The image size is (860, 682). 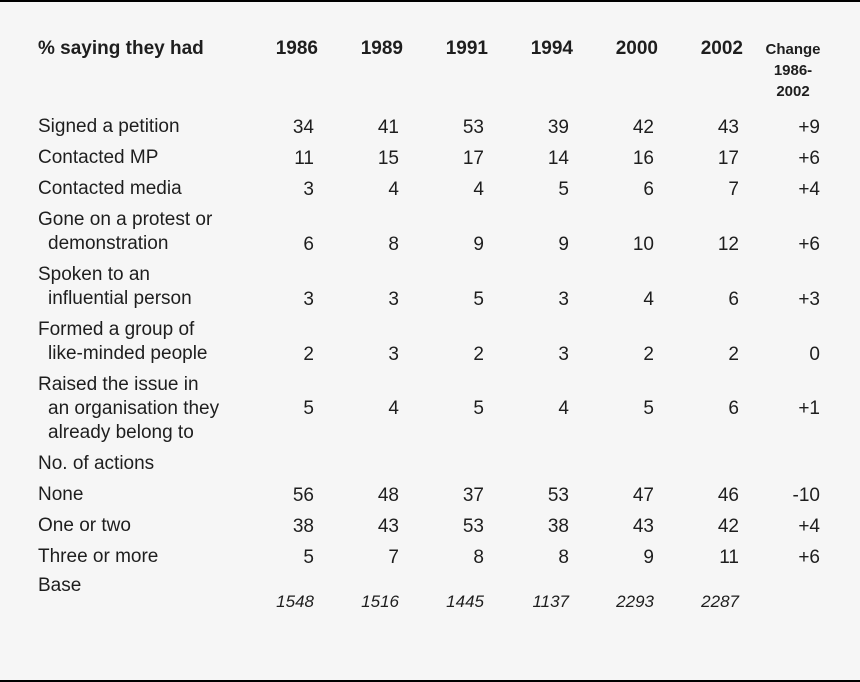 I want to click on header-change-line: 2002, so click(x=793, y=91).